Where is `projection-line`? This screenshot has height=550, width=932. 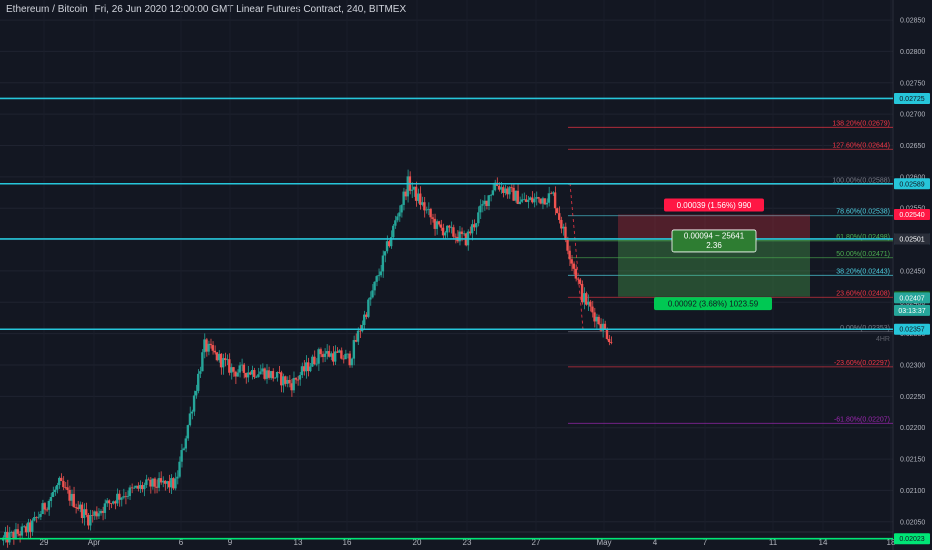
projection-line is located at coordinates (576, 256).